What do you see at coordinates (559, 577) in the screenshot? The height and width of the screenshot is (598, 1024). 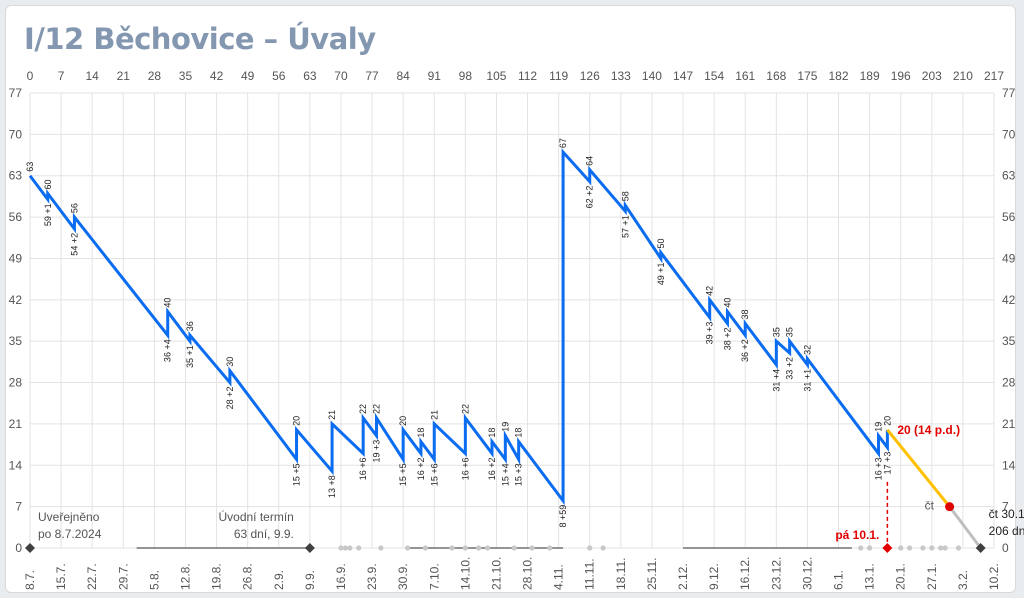 I see `x-bottom-tick-label: 4.11.` at bounding box center [559, 577].